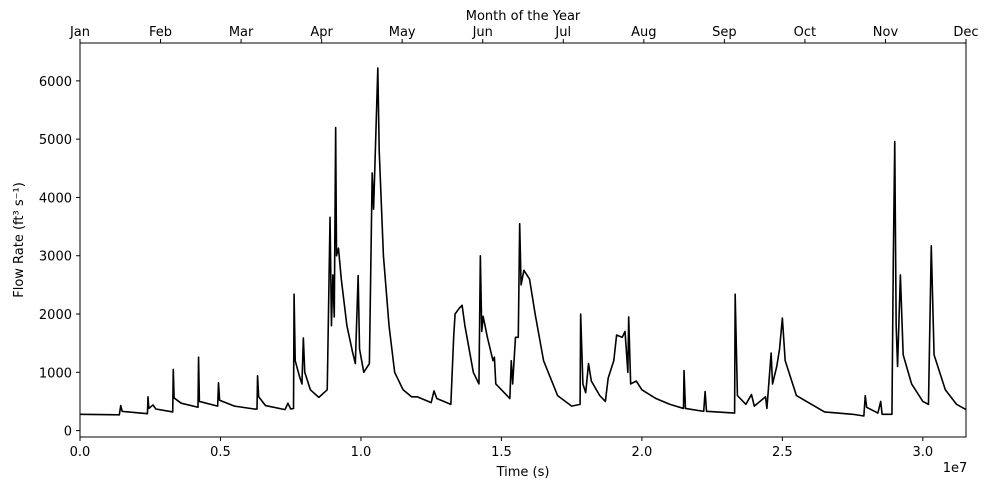  I want to click on x2-tick-label: Nov, so click(886, 32).